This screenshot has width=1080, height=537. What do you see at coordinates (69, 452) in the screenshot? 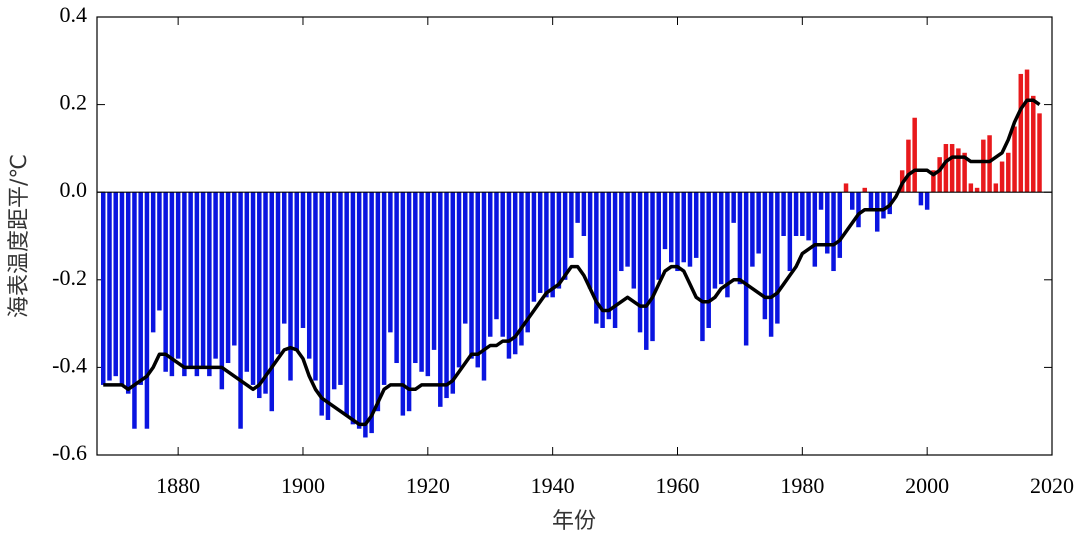
I see `y-tick-label: -0.6` at bounding box center [69, 452].